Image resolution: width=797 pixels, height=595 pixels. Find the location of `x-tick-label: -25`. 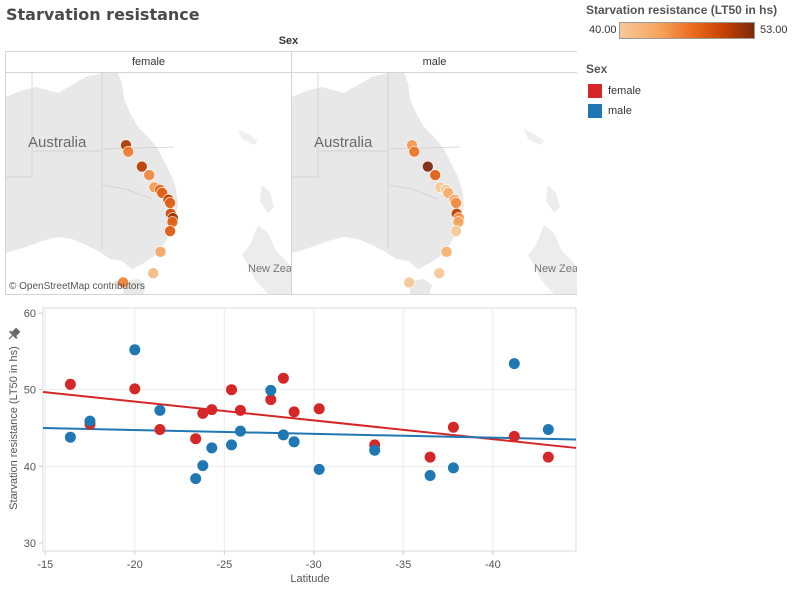

x-tick-label: -25 is located at coordinates (224, 565).